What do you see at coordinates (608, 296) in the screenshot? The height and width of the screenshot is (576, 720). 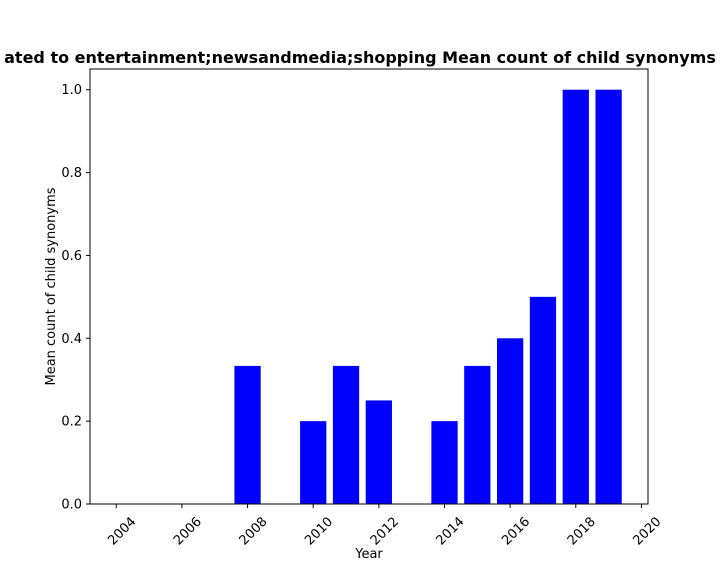 I see `bar-2019` at bounding box center [608, 296].